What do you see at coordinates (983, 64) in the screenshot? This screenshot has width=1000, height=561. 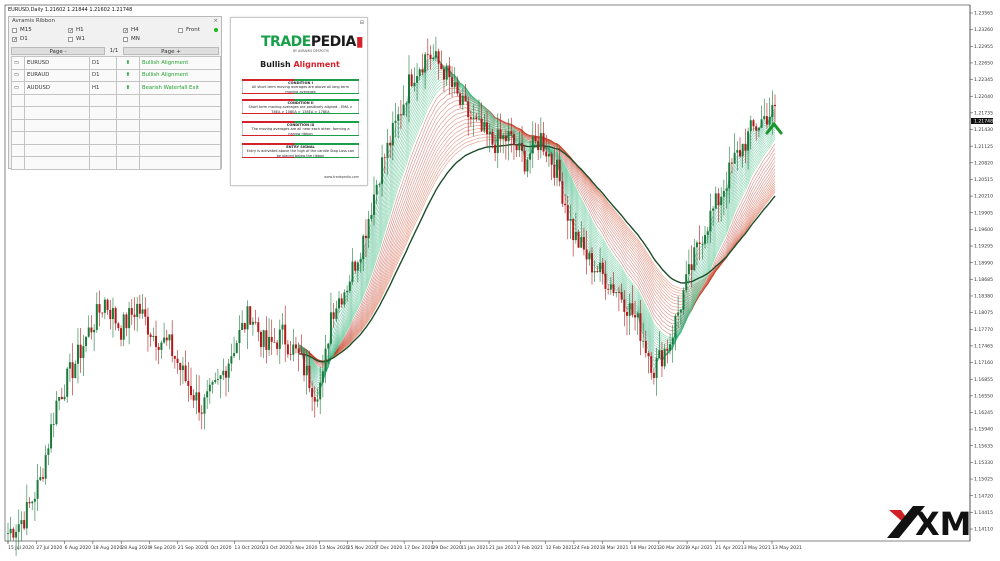 I see `price-tick-label: 1.22650` at bounding box center [983, 64].